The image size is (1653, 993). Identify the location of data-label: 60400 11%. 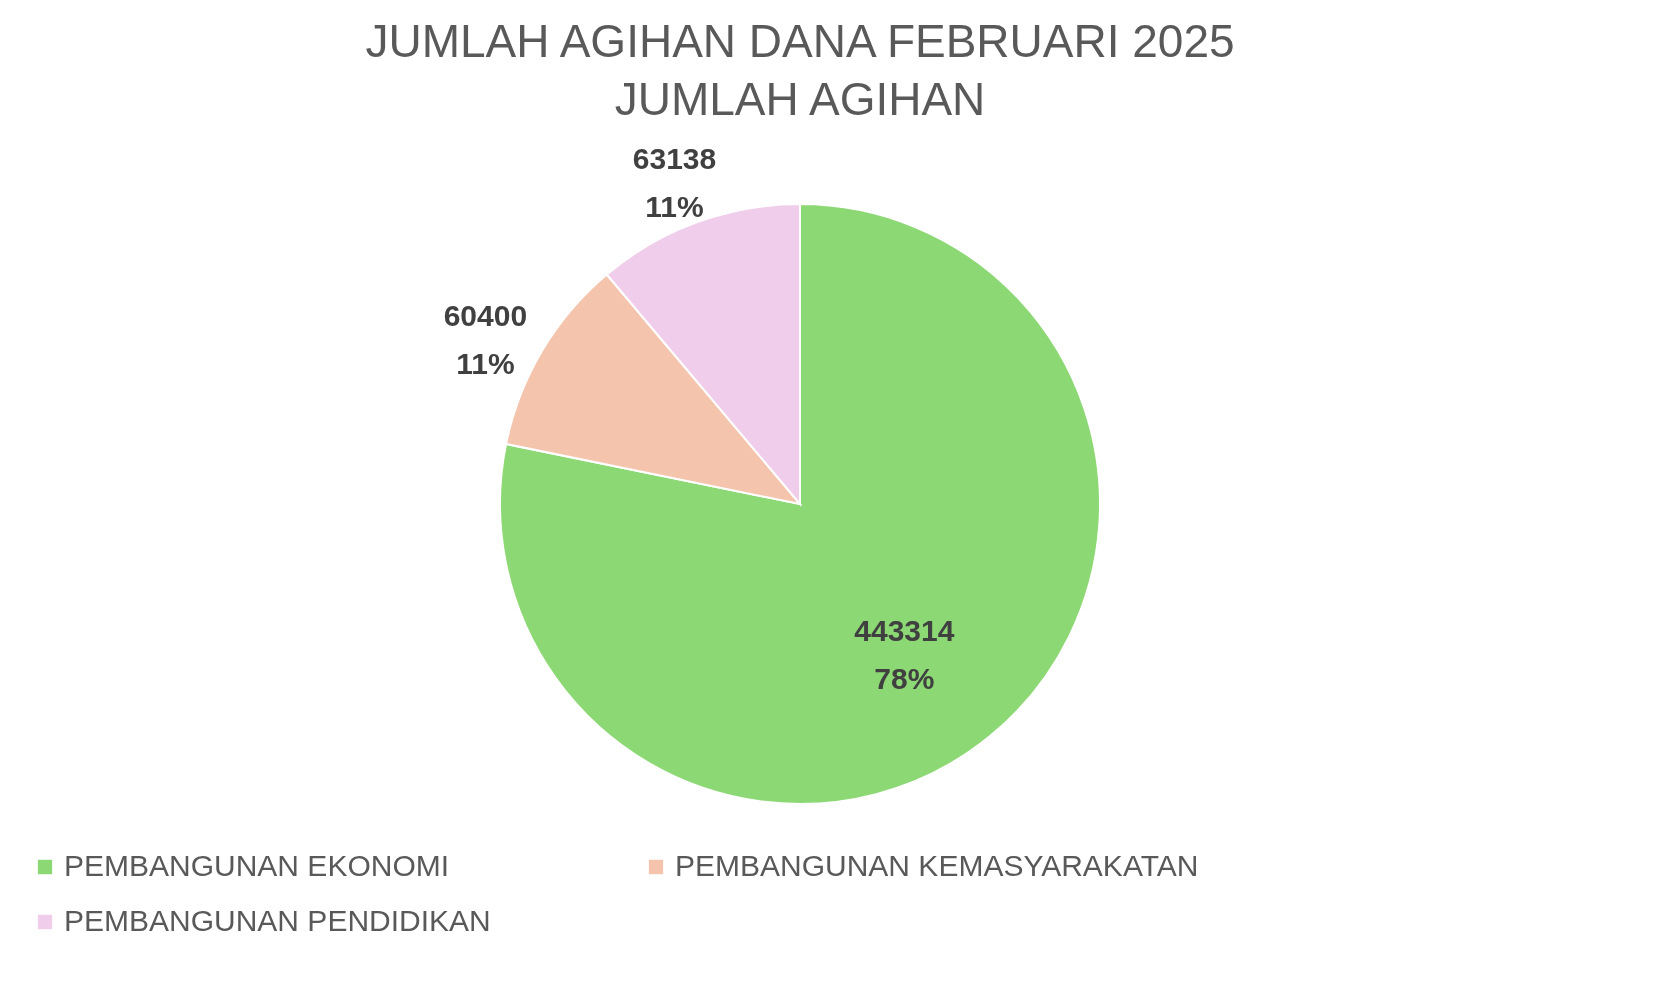
(485, 340).